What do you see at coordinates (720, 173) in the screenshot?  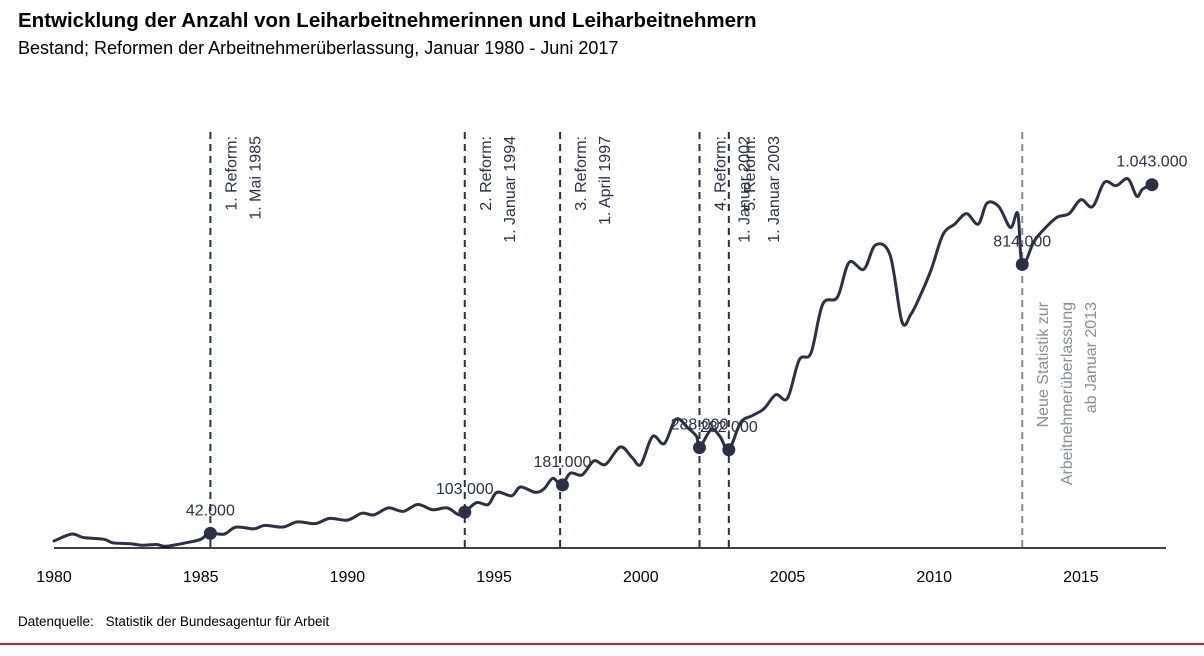 I see `annotation-text-4-1: 4. Reform:` at bounding box center [720, 173].